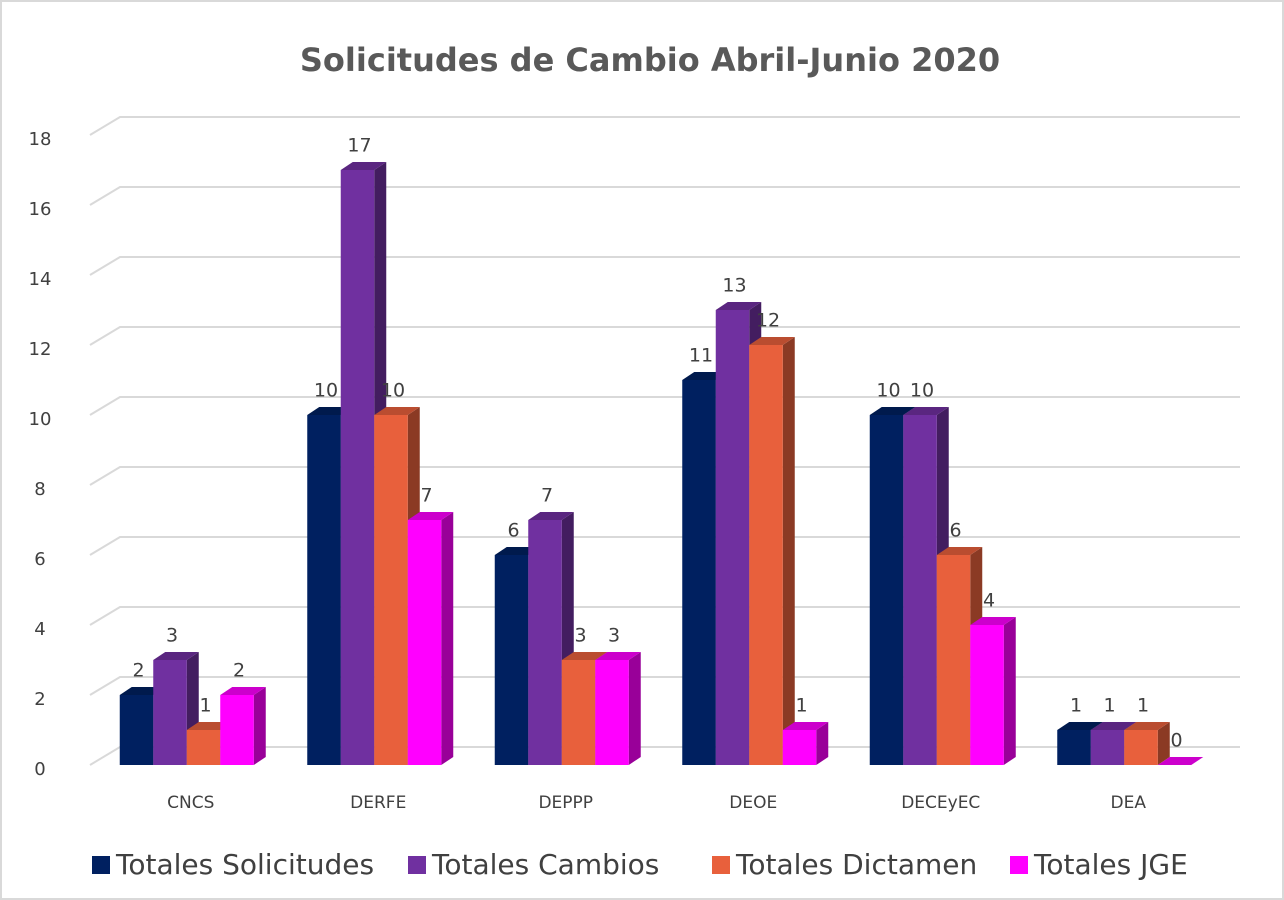  What do you see at coordinates (244, 864) in the screenshot?
I see `legend-label: Totales Solicitudes` at bounding box center [244, 864].